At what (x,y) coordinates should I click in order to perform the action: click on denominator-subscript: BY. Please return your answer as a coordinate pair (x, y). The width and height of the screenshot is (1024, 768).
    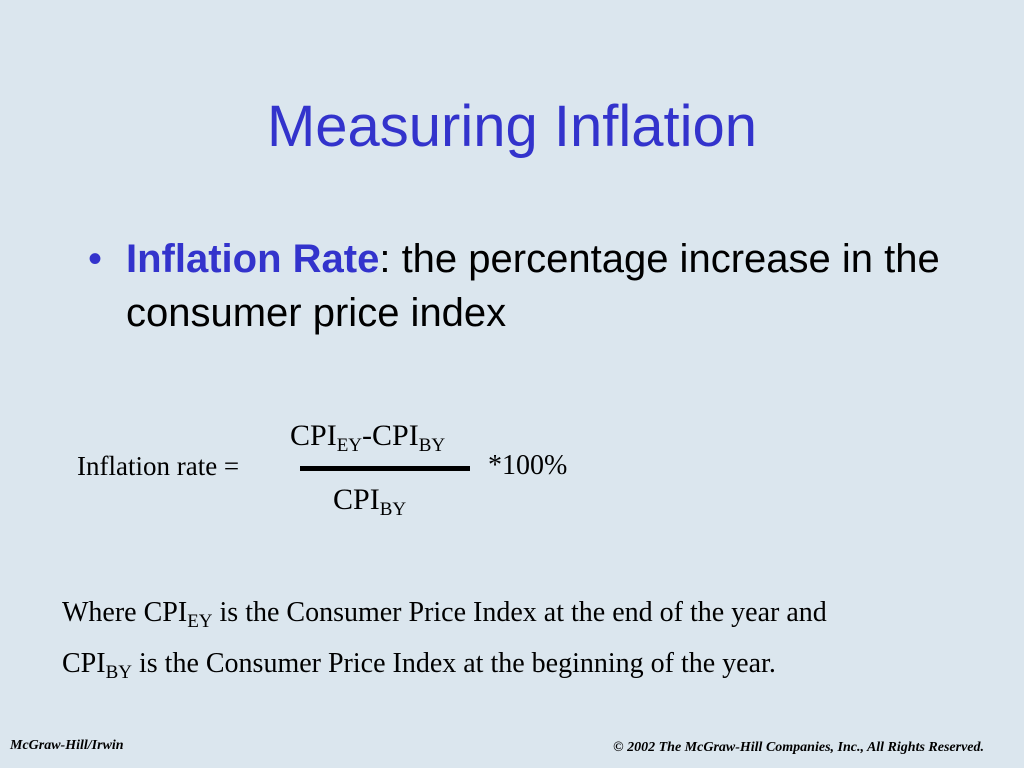
    Looking at the image, I should click on (393, 509).